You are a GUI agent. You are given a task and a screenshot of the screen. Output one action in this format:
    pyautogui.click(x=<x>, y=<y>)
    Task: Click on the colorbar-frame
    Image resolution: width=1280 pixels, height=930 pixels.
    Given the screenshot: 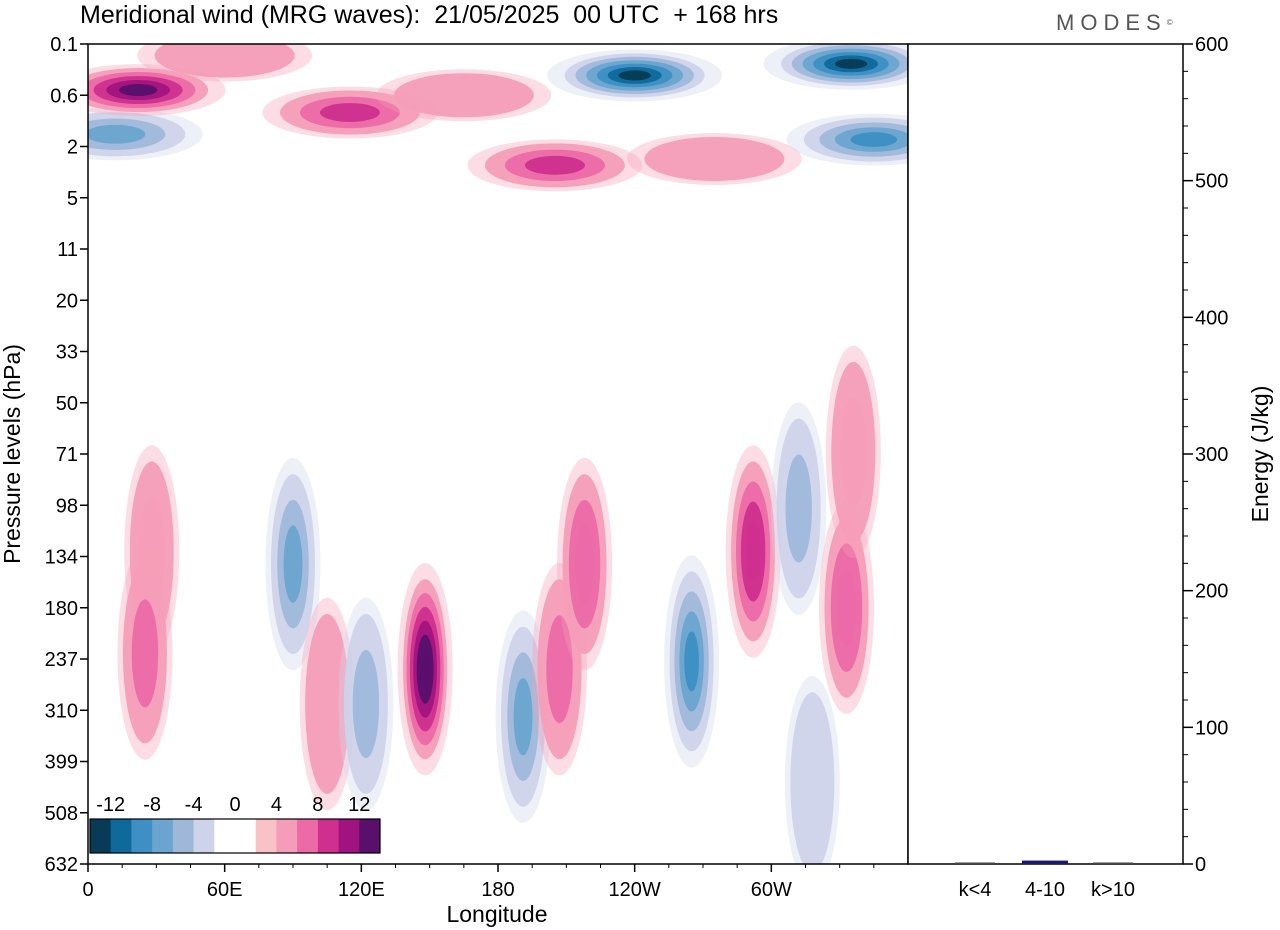 What is the action you would take?
    pyautogui.click(x=235, y=836)
    